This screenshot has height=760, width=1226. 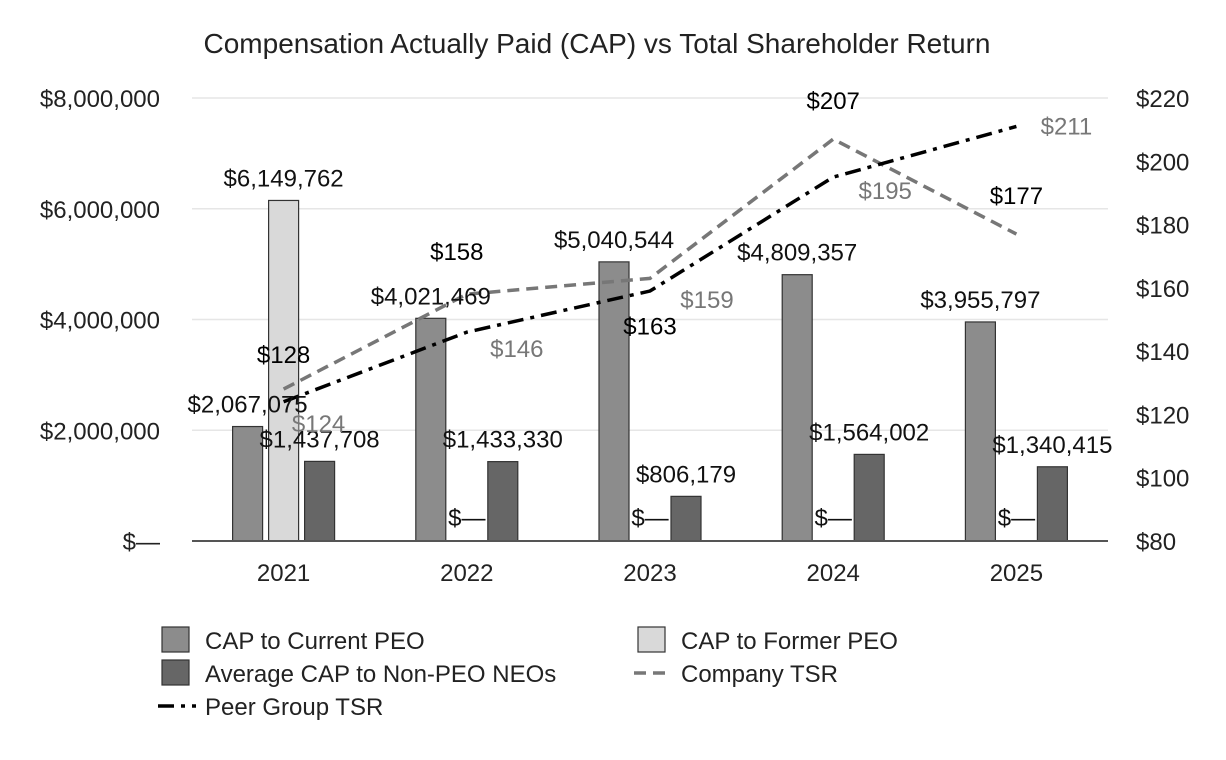 I want to click on bar-data-label: $5,040,544, so click(x=614, y=240).